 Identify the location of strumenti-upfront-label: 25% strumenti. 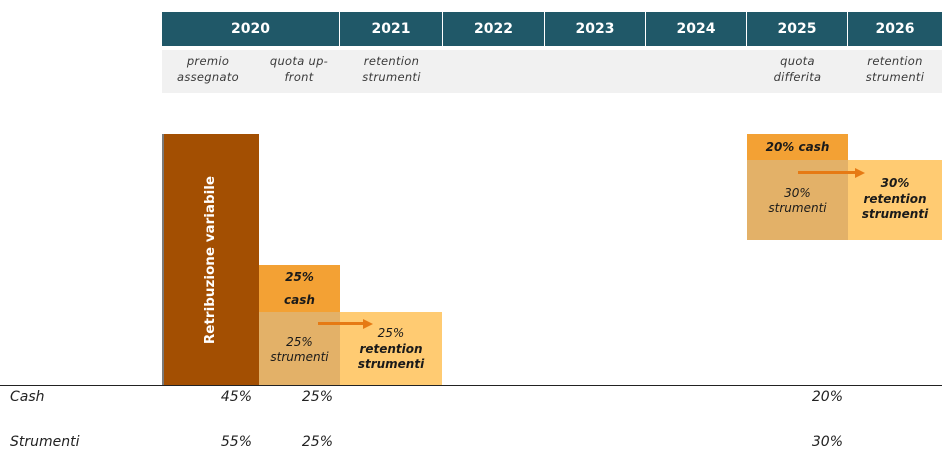
(299, 349).